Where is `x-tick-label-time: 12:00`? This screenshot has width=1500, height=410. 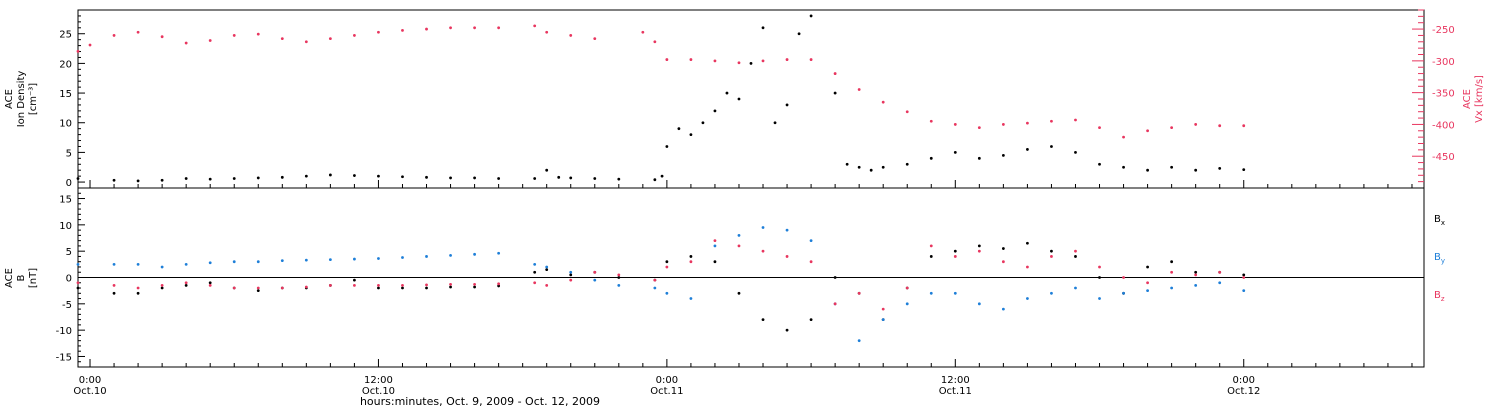
x-tick-label-time: 12:00 is located at coordinates (378, 380).